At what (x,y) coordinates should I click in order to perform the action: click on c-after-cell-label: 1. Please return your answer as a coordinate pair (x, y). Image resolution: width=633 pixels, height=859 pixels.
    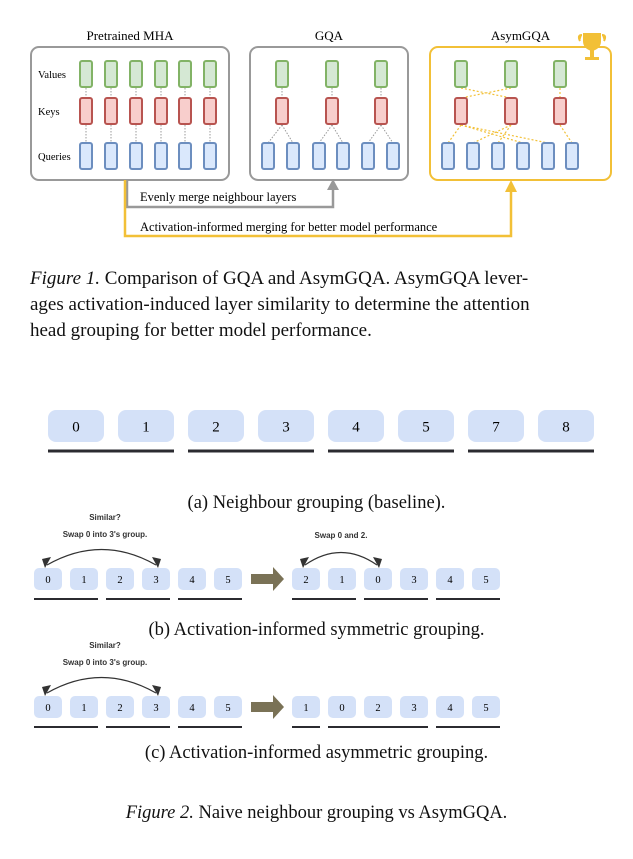
    Looking at the image, I should click on (305, 708).